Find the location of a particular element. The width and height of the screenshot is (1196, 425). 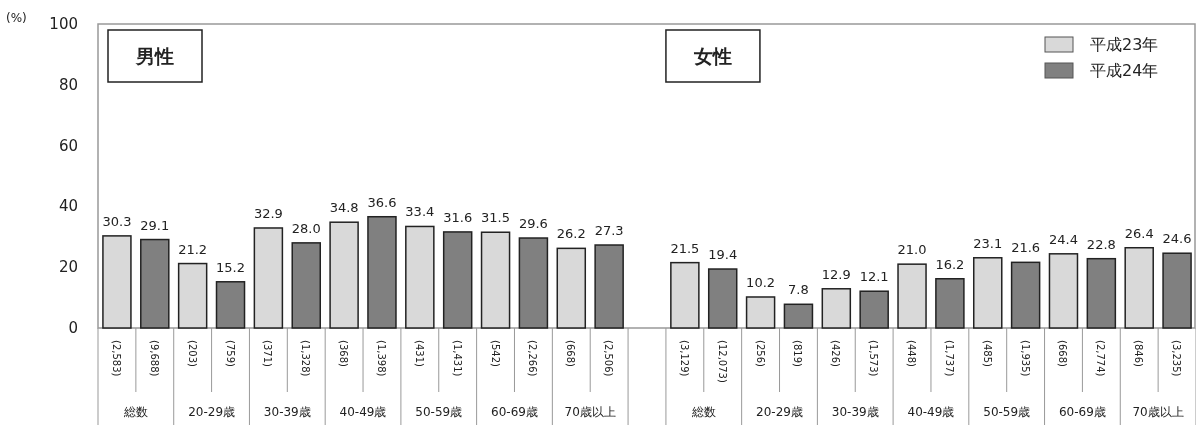

y-tick-label: 60 is located at coordinates (68, 145).